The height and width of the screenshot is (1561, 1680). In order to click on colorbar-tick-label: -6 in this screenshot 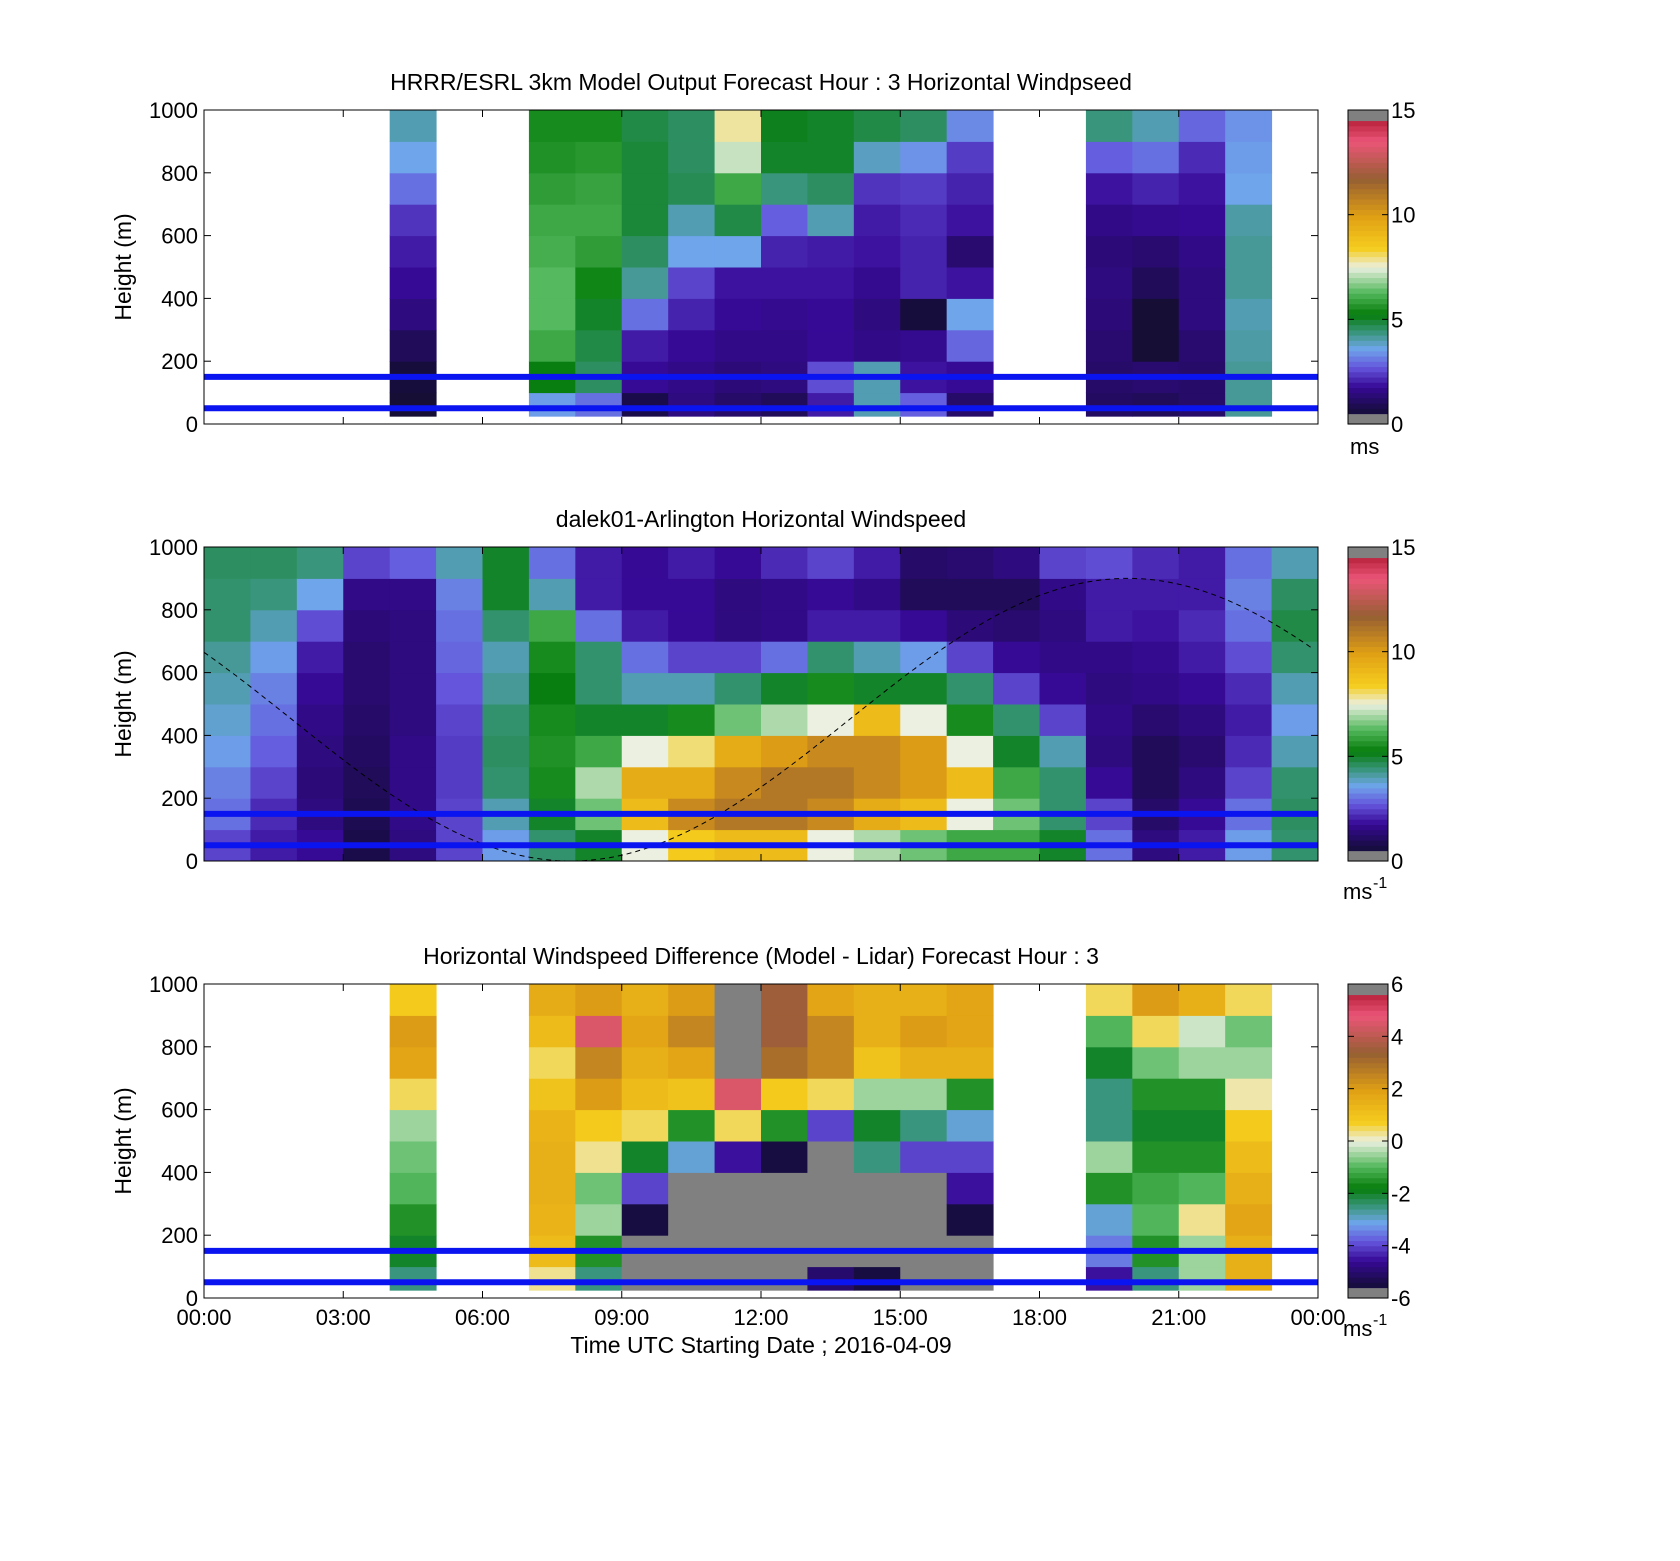, I will do `click(1401, 1298)`.